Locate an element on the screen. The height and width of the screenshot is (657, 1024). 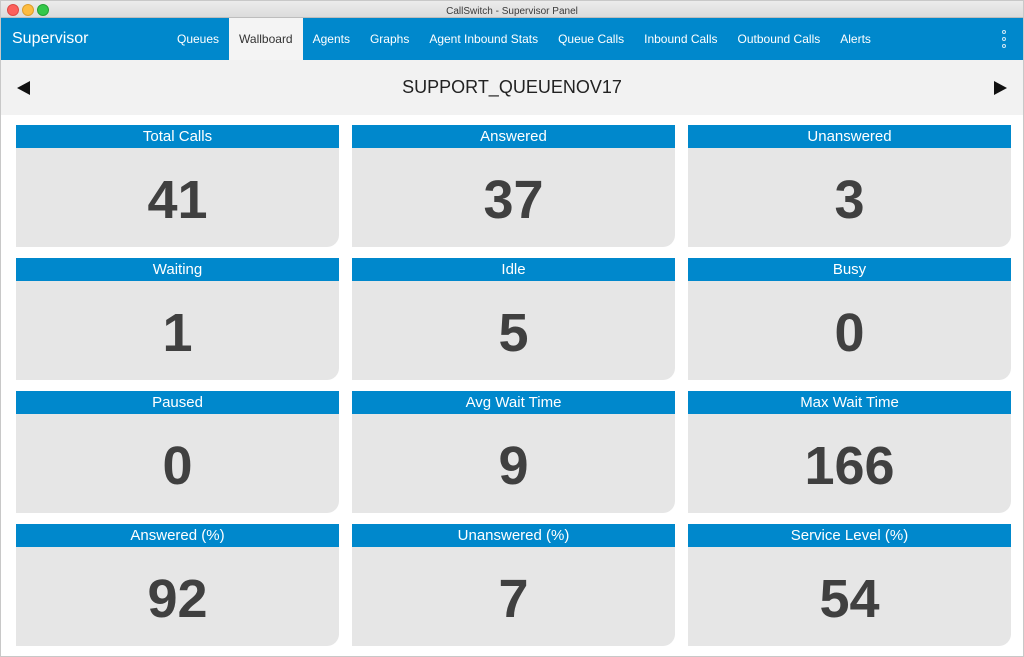
app-brand: Supervisor is located at coordinates (50, 38).